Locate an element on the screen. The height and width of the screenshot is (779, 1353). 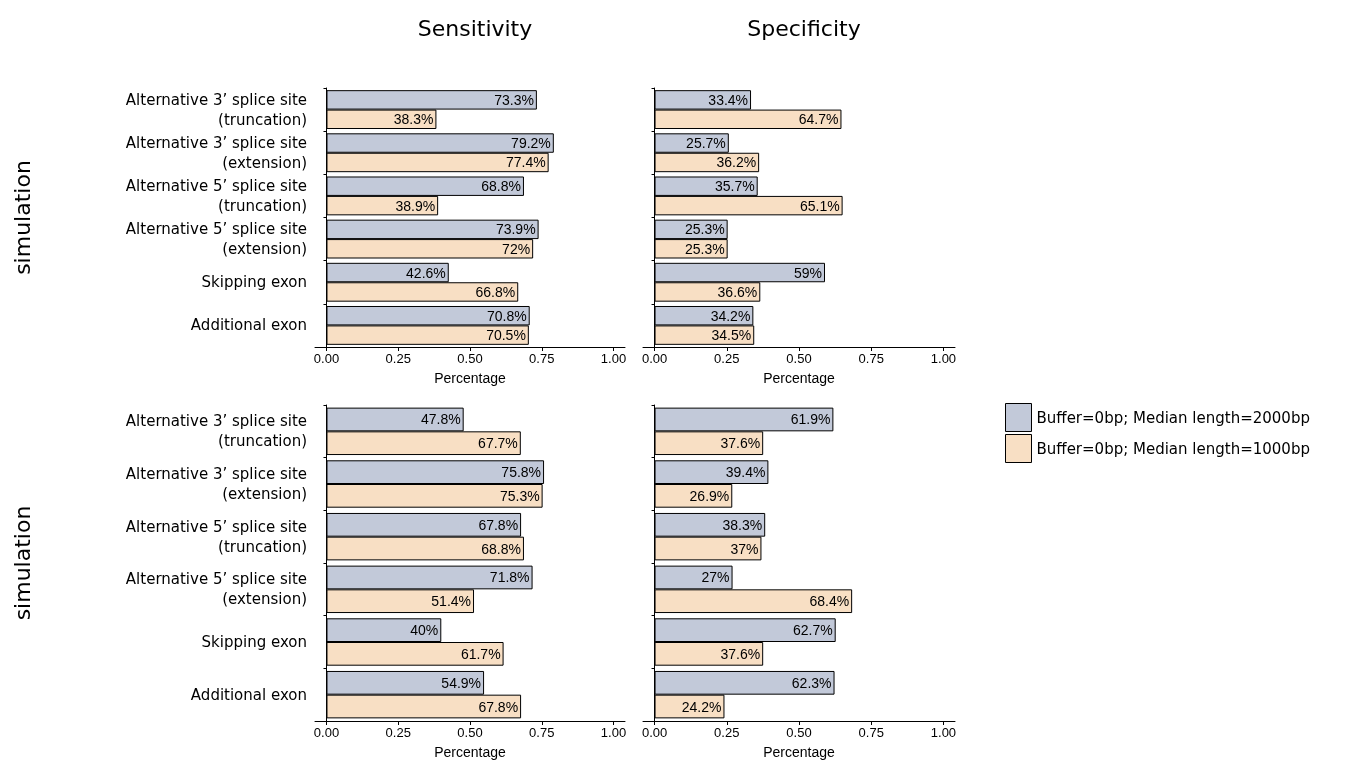
data-label: 51.4% is located at coordinates (451, 601).